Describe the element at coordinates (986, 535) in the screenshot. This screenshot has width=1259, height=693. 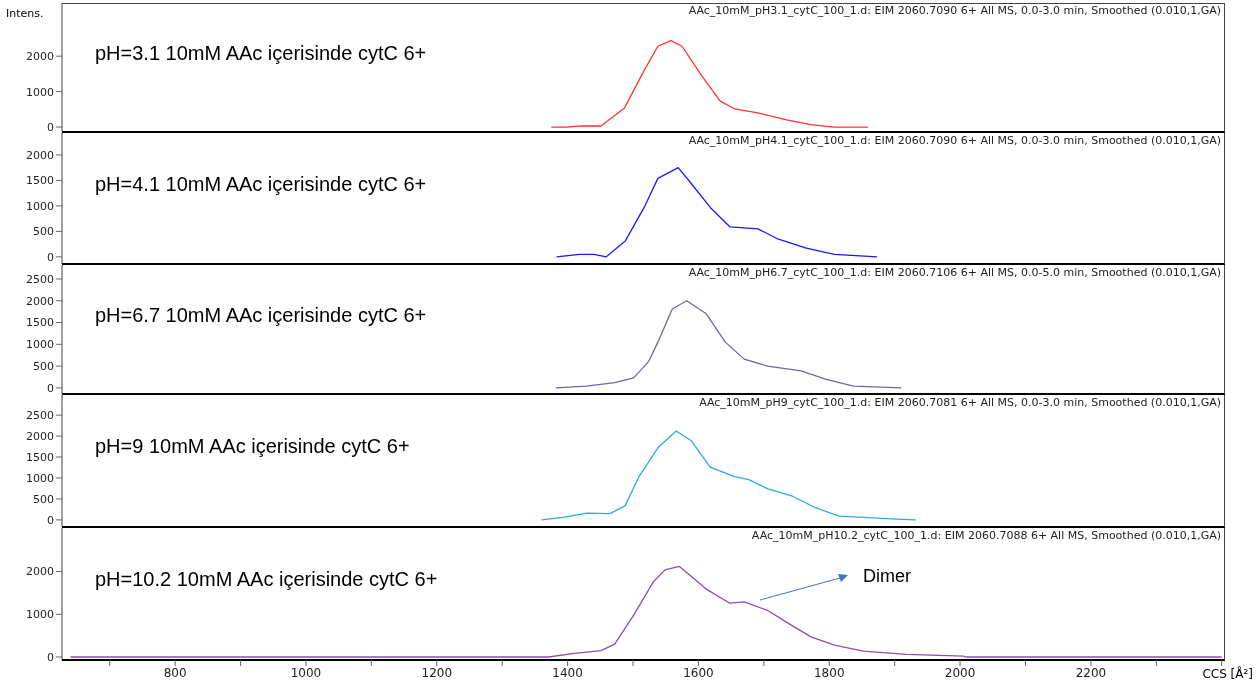
I see `annotation: AAc_10mM_pH10.2_cytC_100_1.d: EIM 2060.7088 6+ All MS, Smoothed (0.010,1,GA)` at that location.